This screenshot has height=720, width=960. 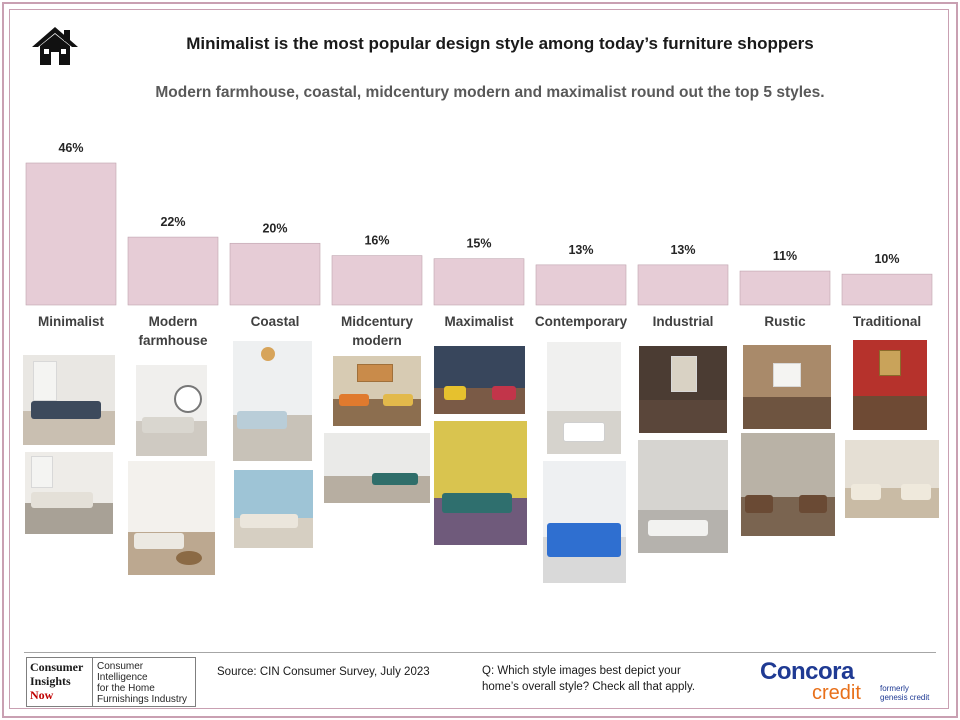 I want to click on category-label: Minimalist, so click(x=71, y=321).